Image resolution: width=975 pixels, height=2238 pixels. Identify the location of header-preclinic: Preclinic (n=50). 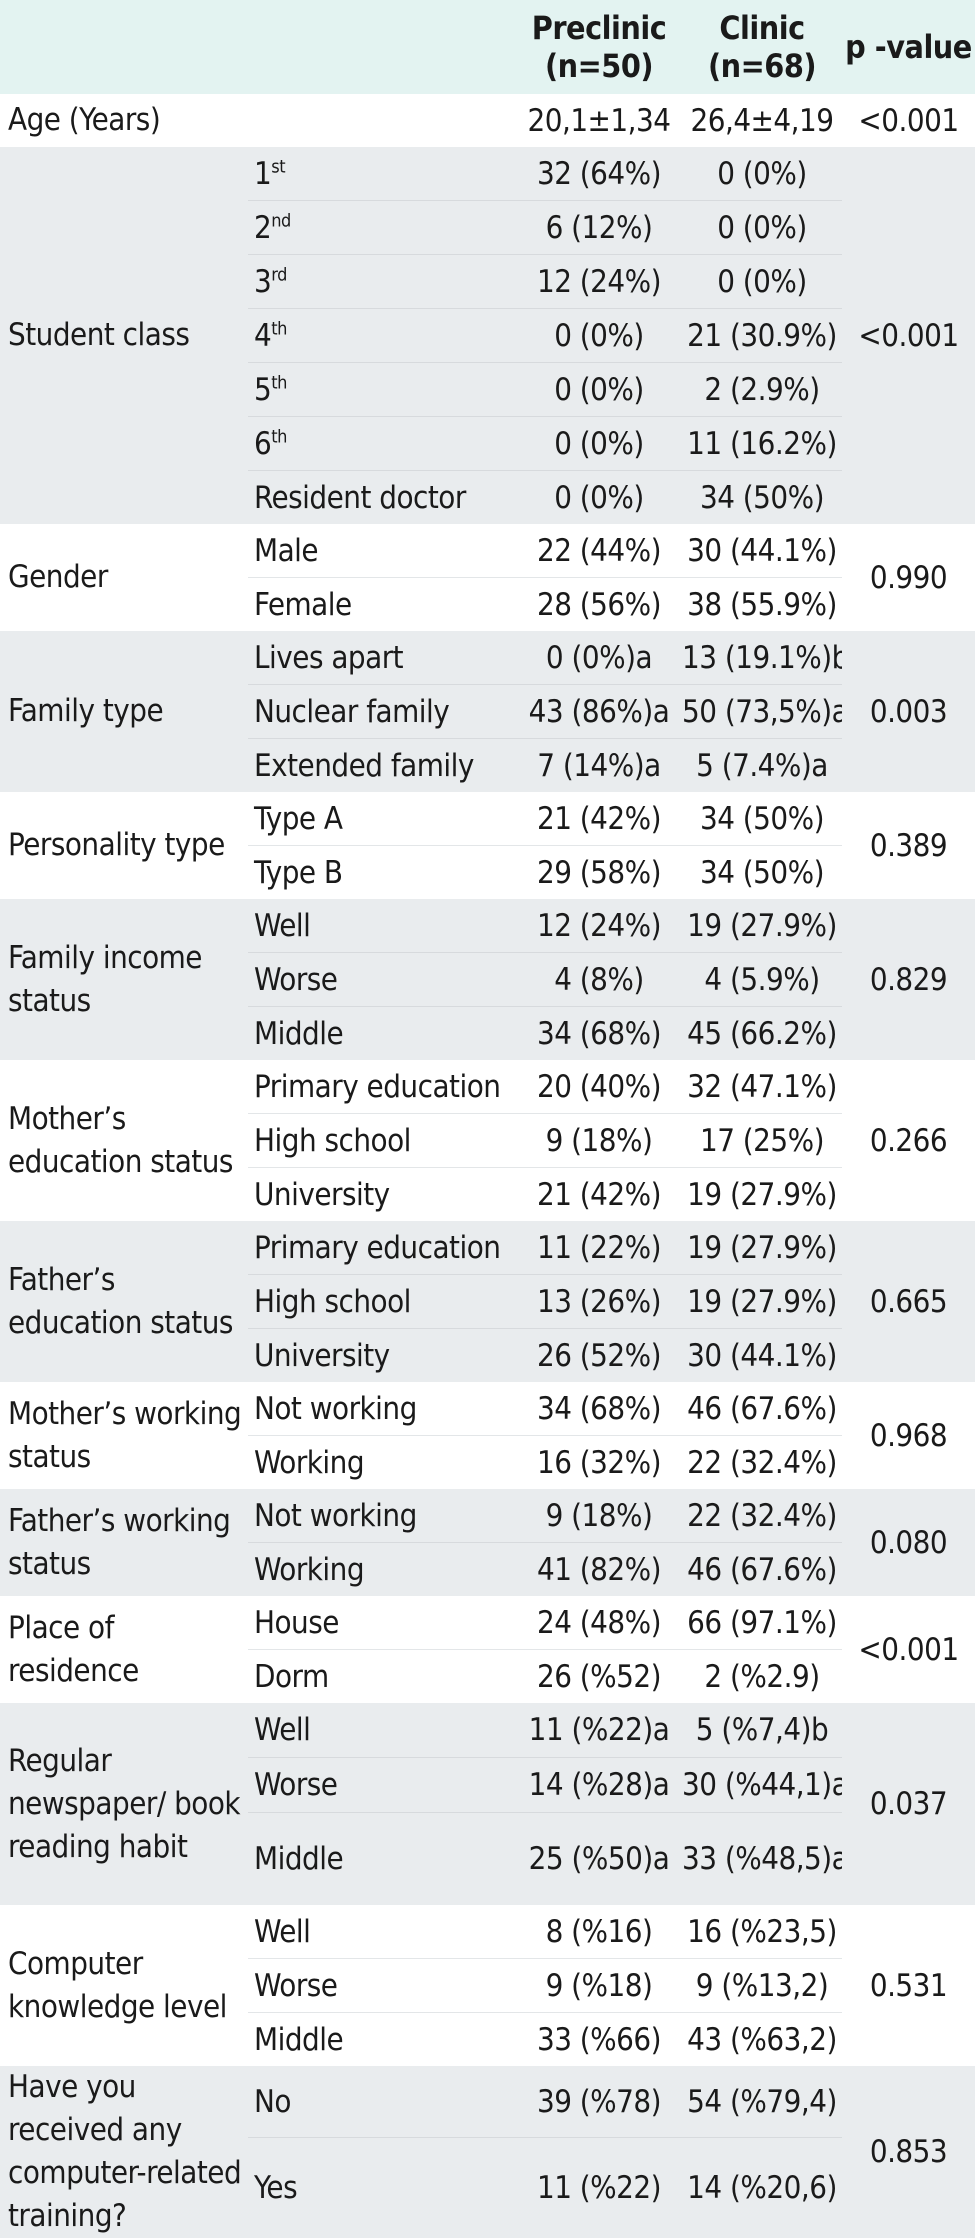
(599, 47).